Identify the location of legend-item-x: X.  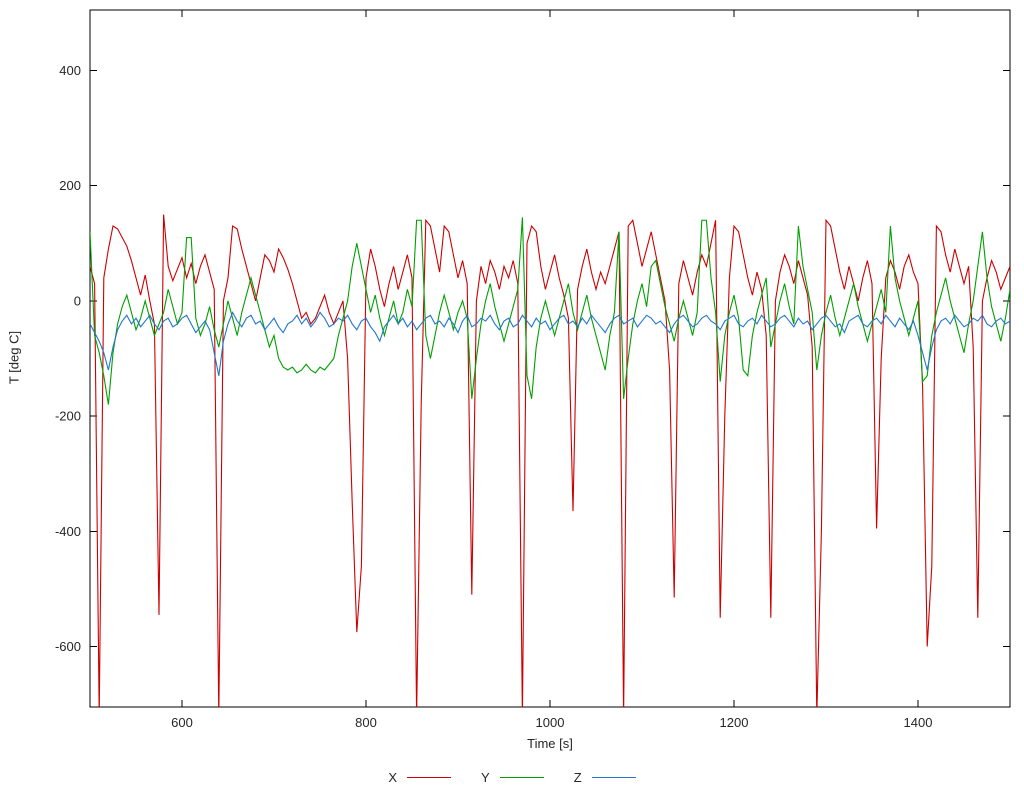
(420, 777).